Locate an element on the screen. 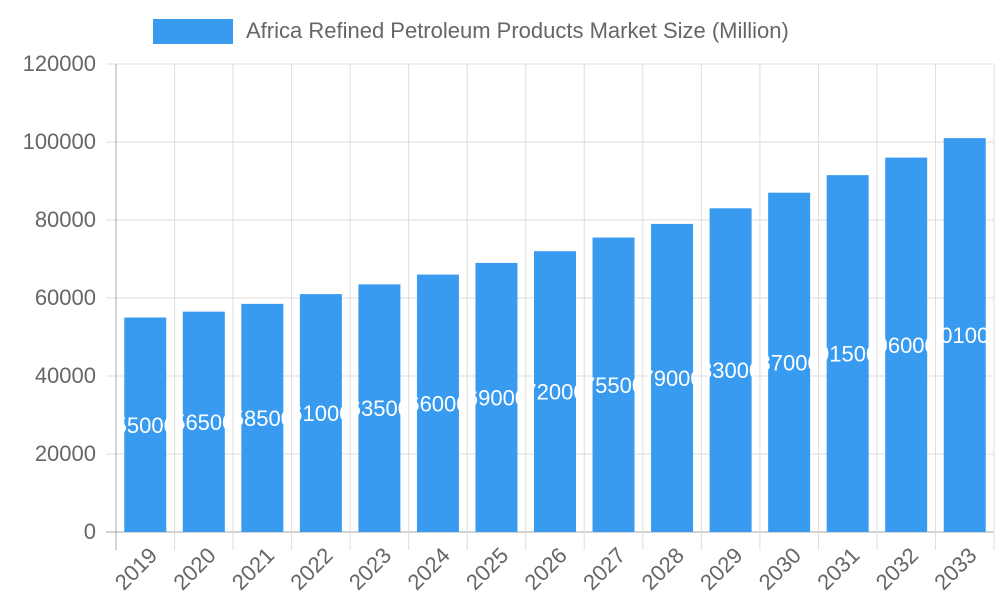 This screenshot has height=600, width=1000. data-label-2019: 55000 is located at coordinates (145, 425).